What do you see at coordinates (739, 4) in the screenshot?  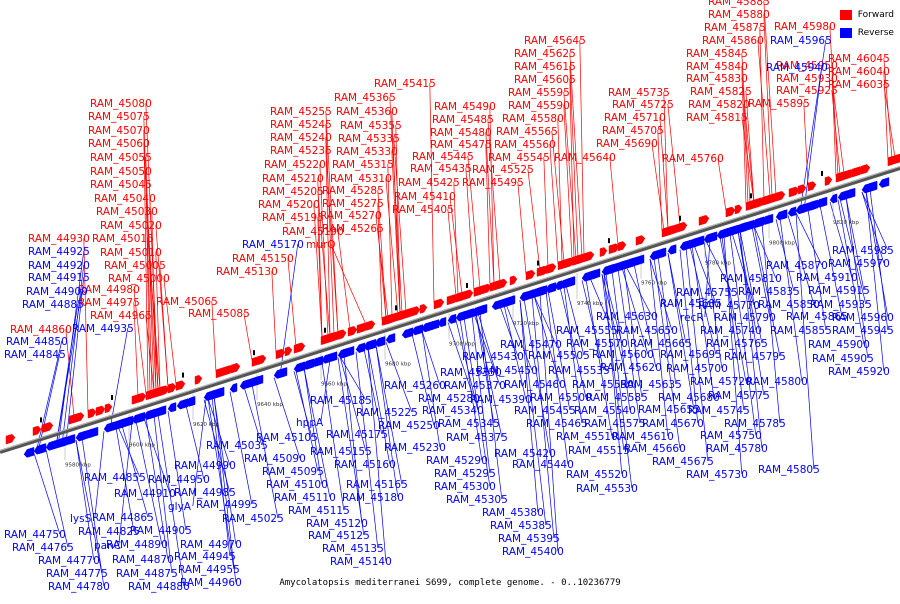 I see `forward-gene-label: RAM_45885` at bounding box center [739, 4].